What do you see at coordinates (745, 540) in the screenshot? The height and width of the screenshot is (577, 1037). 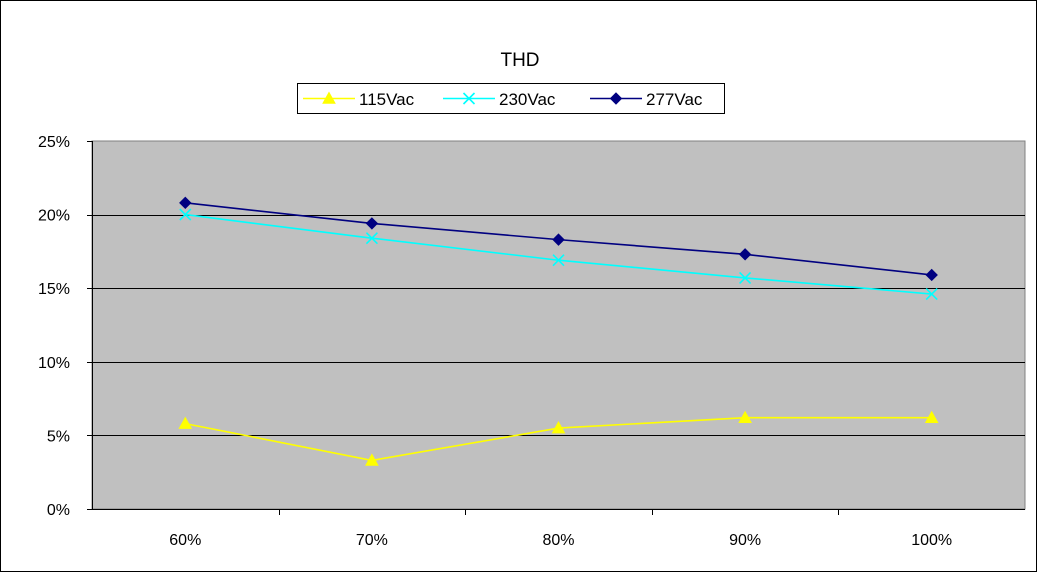 I see `x-tick-label: 90%` at bounding box center [745, 540].